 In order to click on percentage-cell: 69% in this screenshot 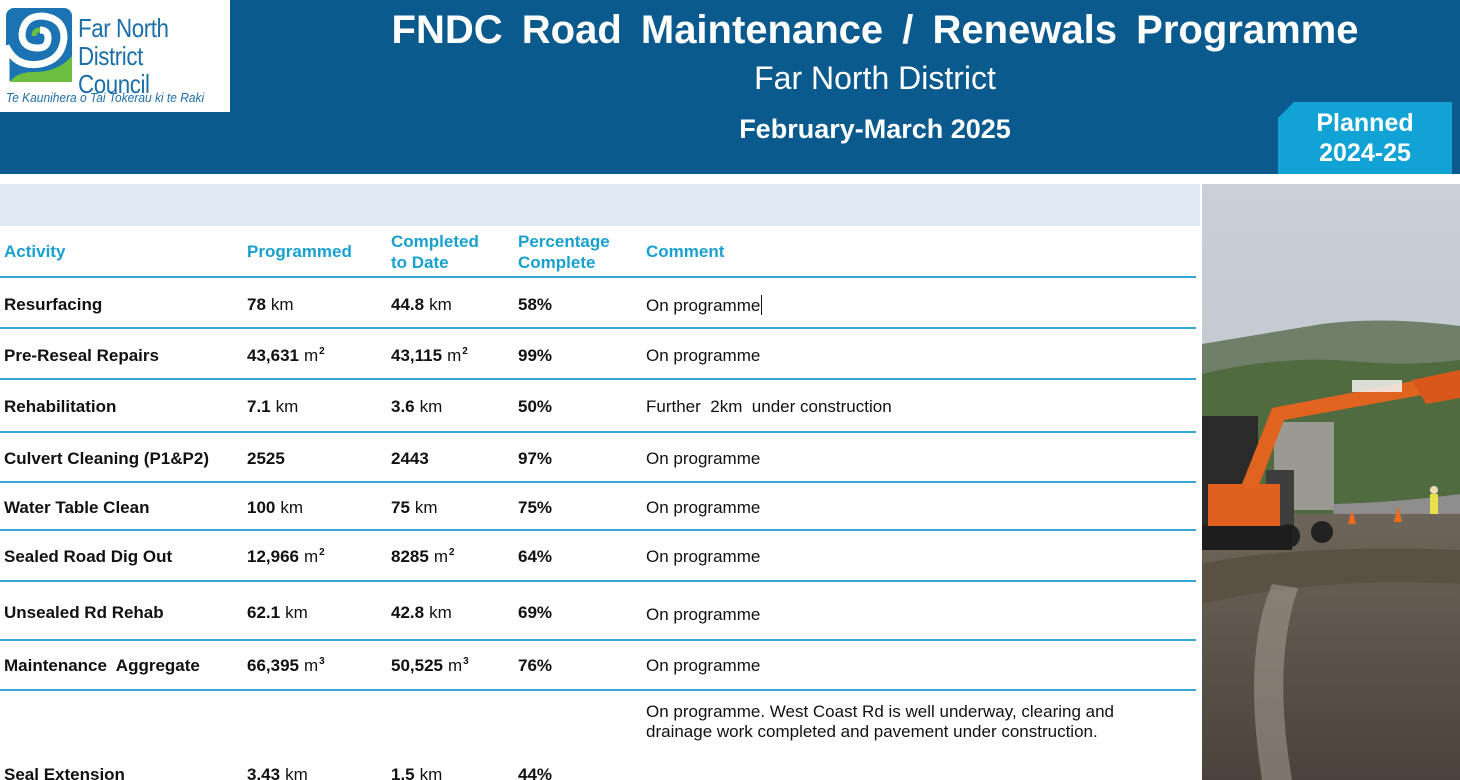, I will do `click(535, 612)`.